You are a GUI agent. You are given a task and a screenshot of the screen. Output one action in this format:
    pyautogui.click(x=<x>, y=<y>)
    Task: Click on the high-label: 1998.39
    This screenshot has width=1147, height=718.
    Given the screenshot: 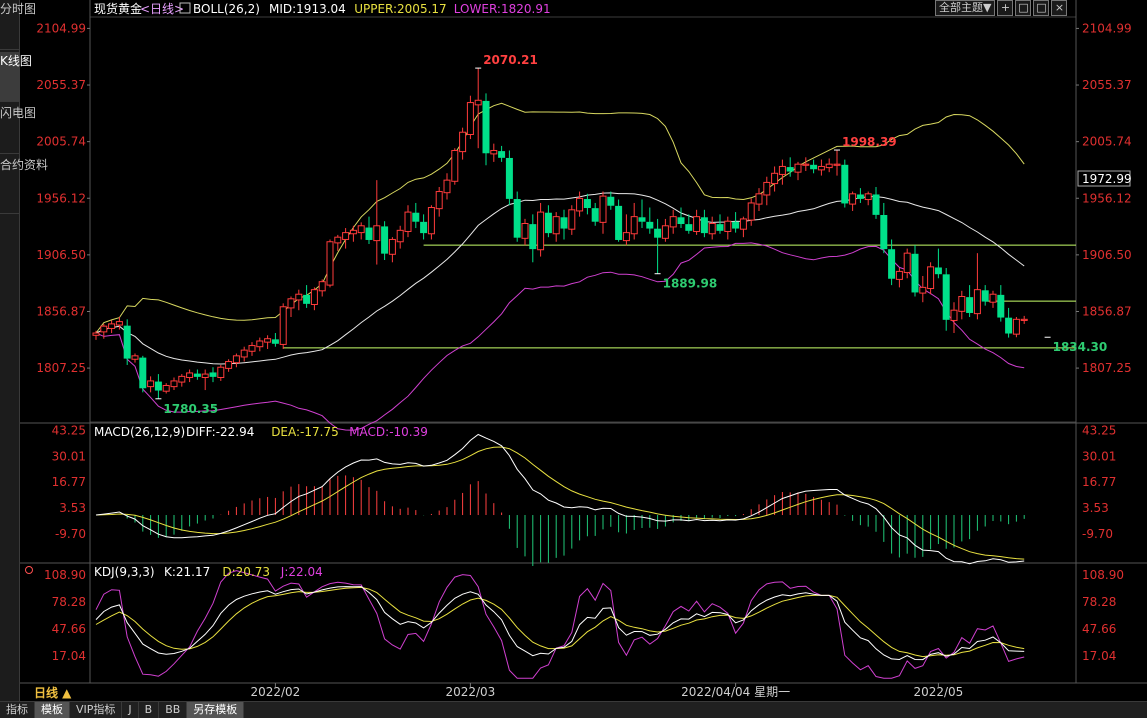 What is the action you would take?
    pyautogui.click(x=869, y=142)
    